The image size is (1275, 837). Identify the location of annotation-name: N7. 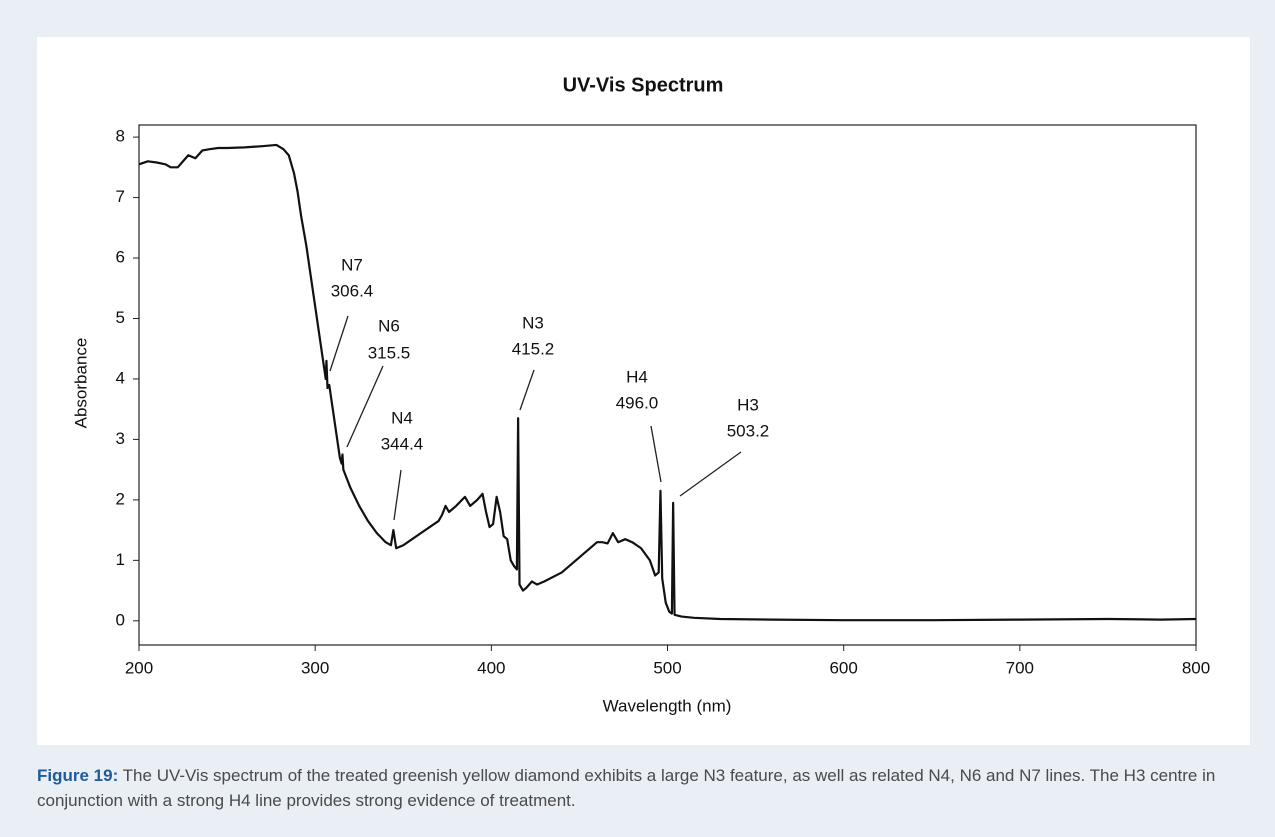
(352, 264).